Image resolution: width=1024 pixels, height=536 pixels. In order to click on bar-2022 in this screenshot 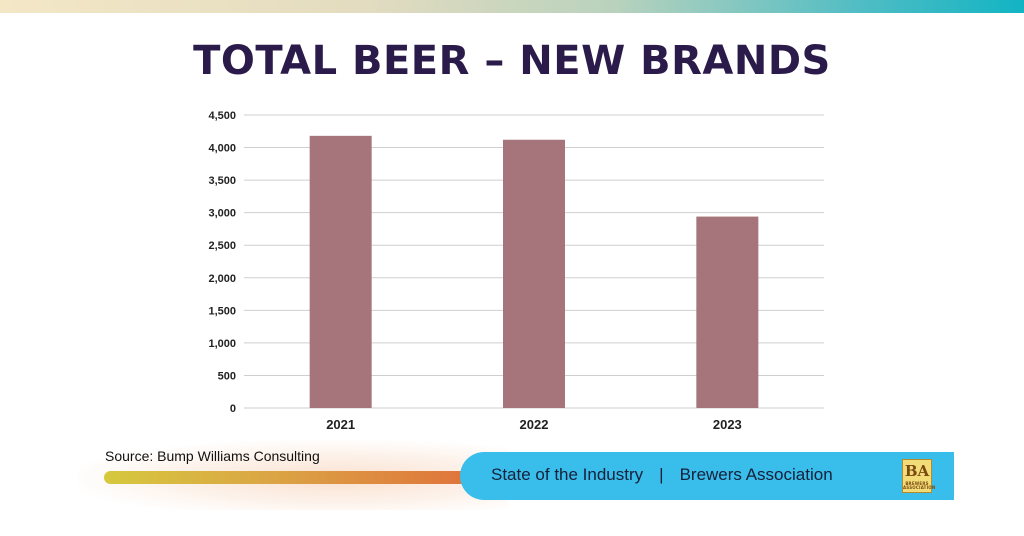, I will do `click(534, 273)`.